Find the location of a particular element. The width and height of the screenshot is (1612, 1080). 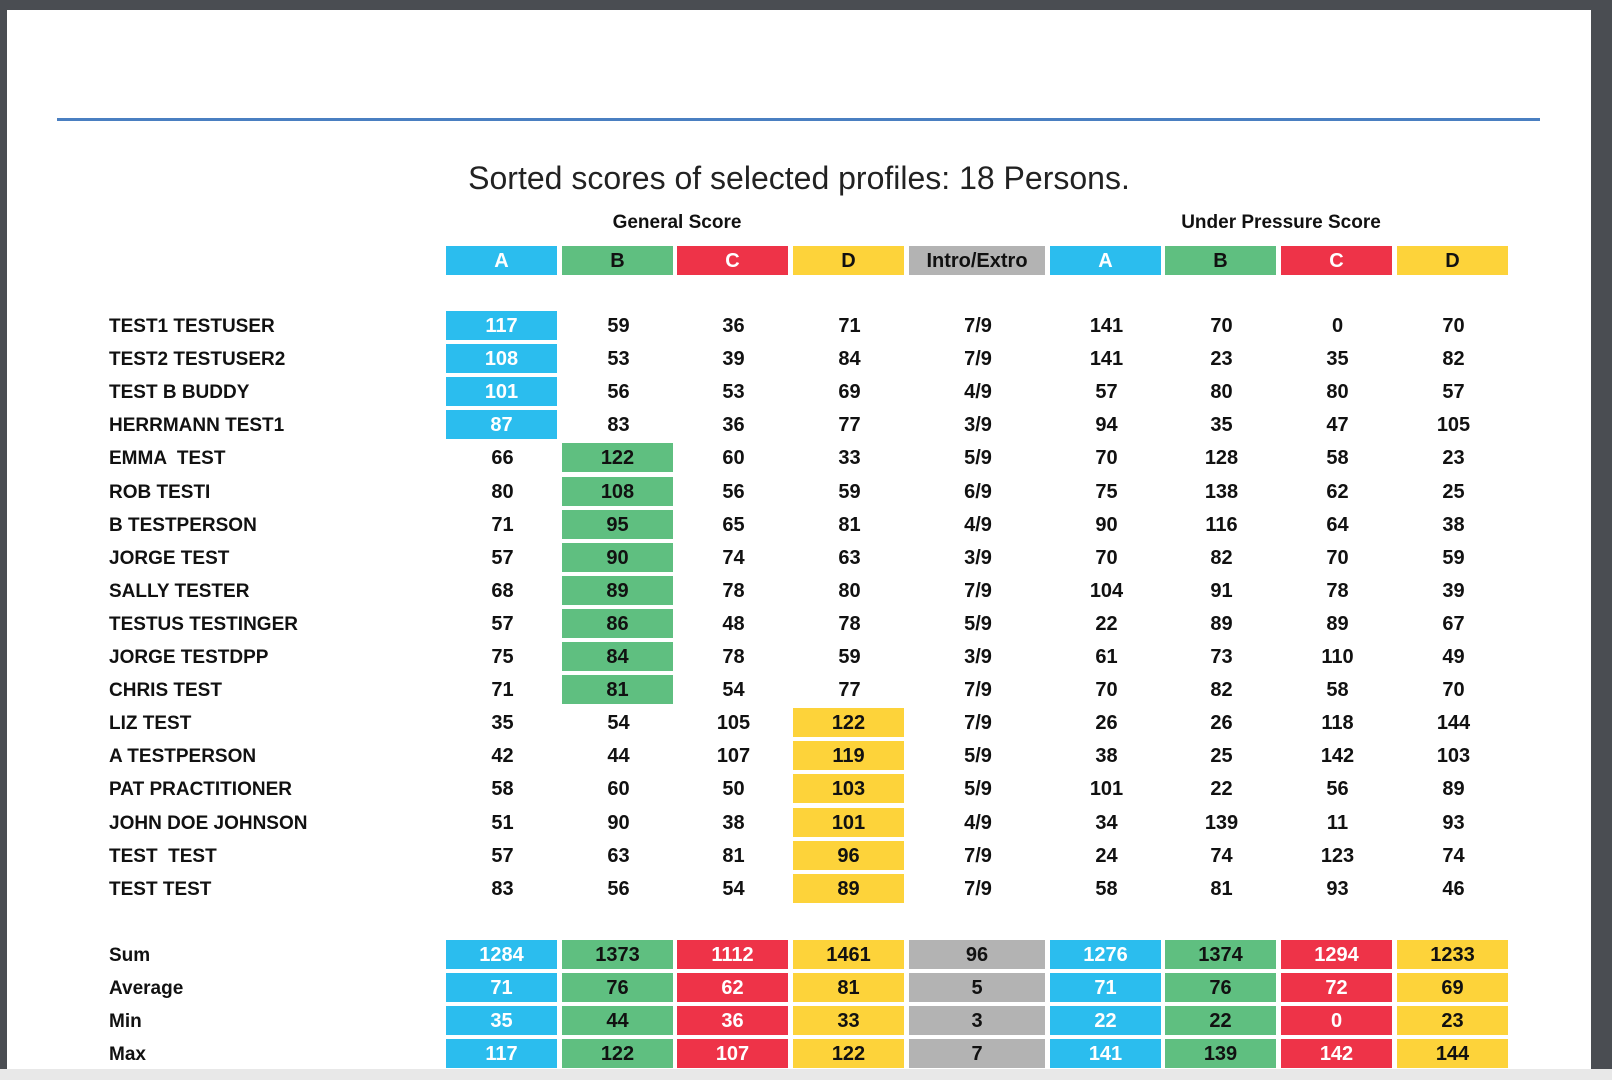

summary-cell: 141 is located at coordinates (1106, 1055).